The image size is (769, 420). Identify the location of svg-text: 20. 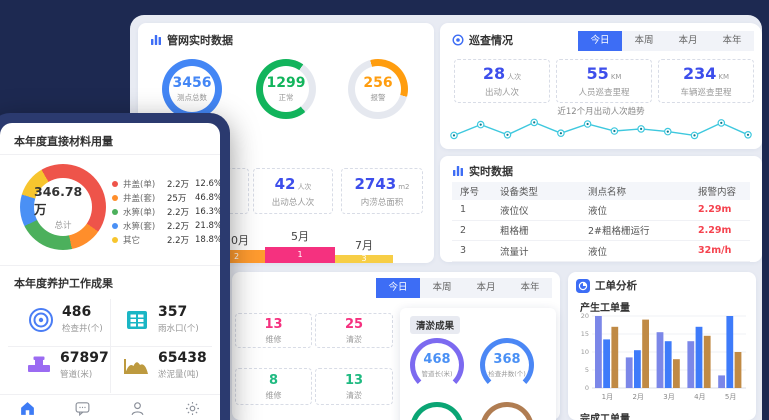
(585, 316).